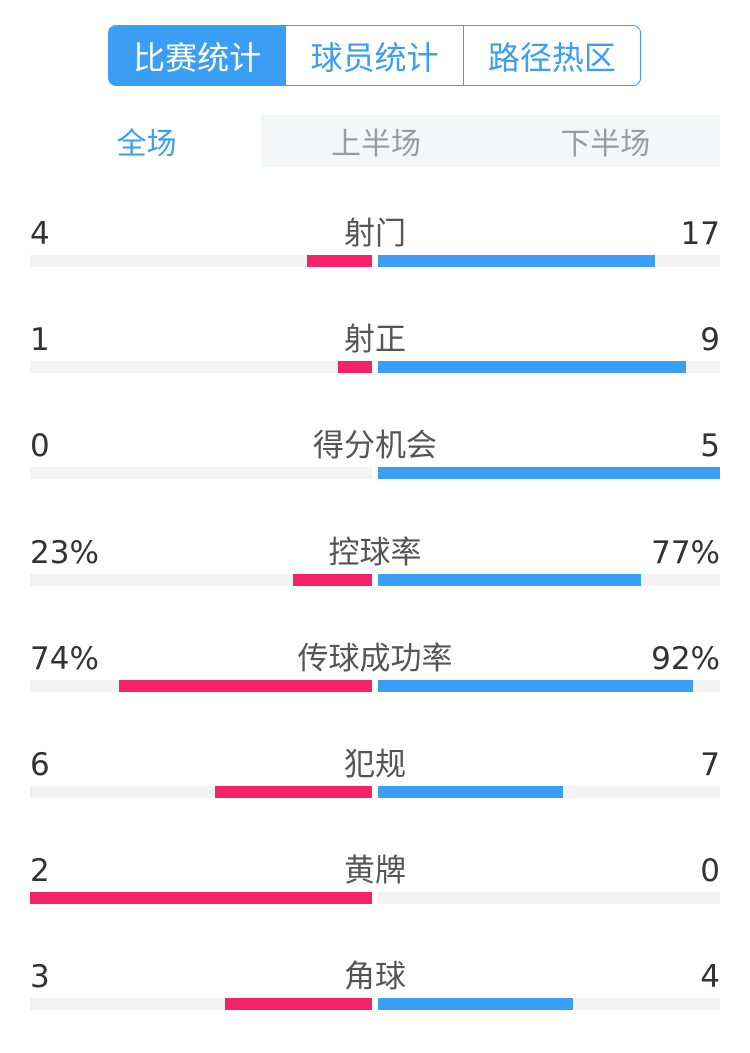  What do you see at coordinates (710, 340) in the screenshot?
I see `away-value: 9` at bounding box center [710, 340].